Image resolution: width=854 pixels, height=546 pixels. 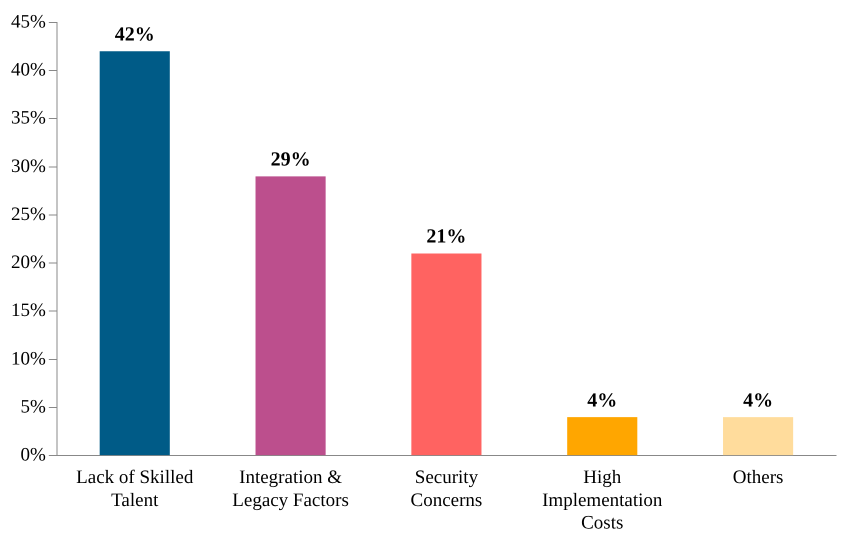 What do you see at coordinates (28, 359) in the screenshot?
I see `y-tick-label: 10%` at bounding box center [28, 359].